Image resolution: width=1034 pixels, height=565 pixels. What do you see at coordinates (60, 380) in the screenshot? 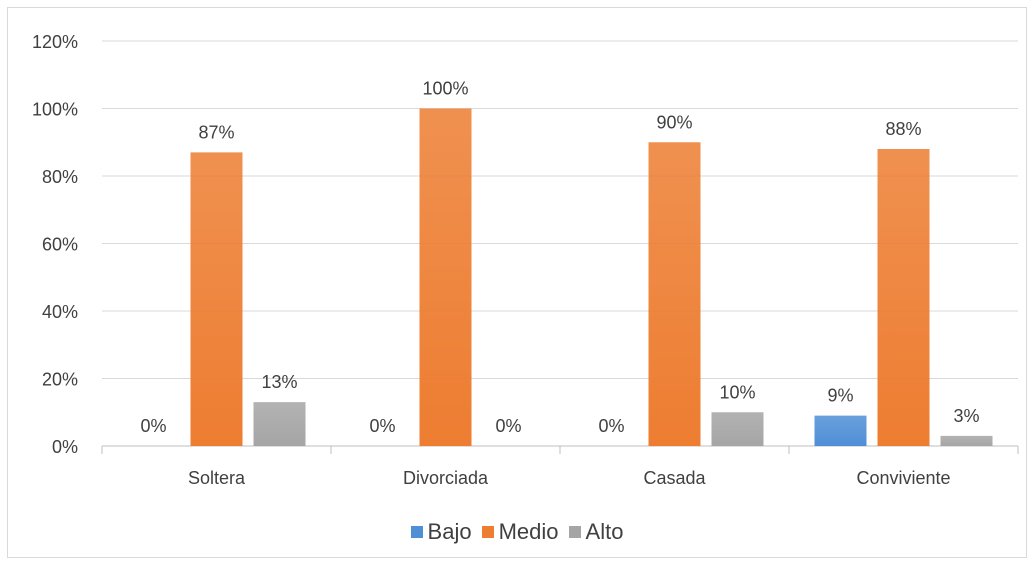
I see `y-tick-label: 20%` at bounding box center [60, 380].